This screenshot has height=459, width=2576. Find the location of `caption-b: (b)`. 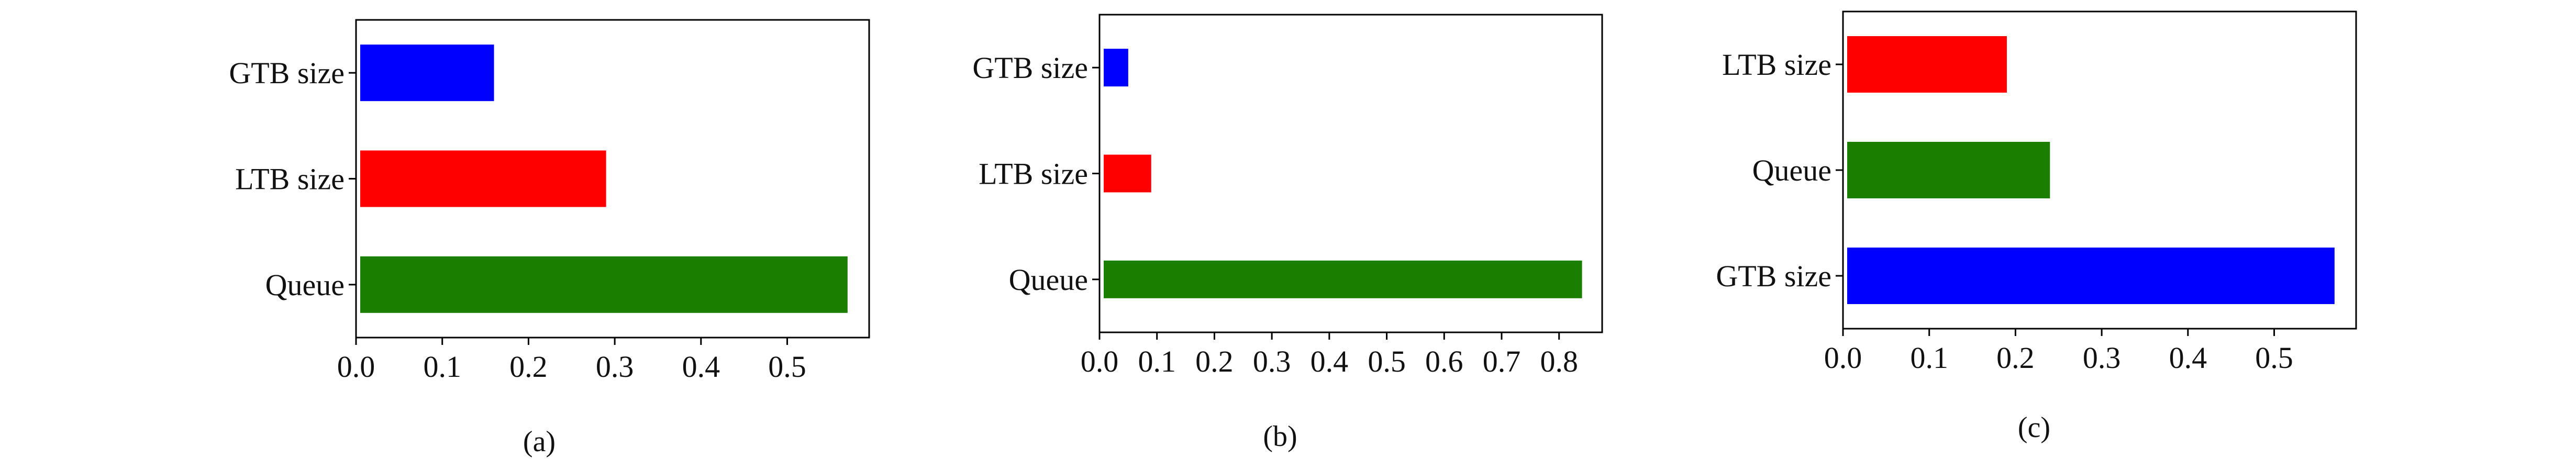

caption-b: (b) is located at coordinates (1280, 436).